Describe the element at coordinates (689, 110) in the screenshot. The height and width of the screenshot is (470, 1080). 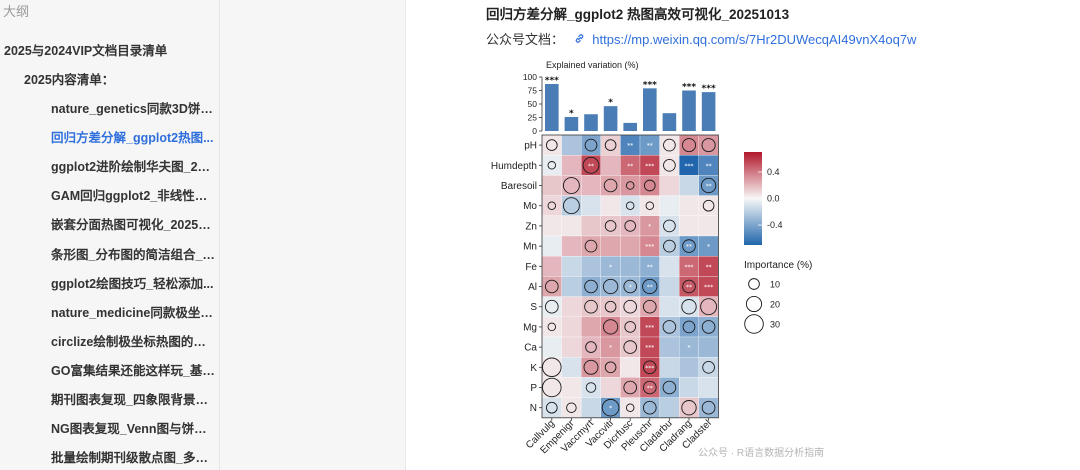
I see `bar-cladrang` at that location.